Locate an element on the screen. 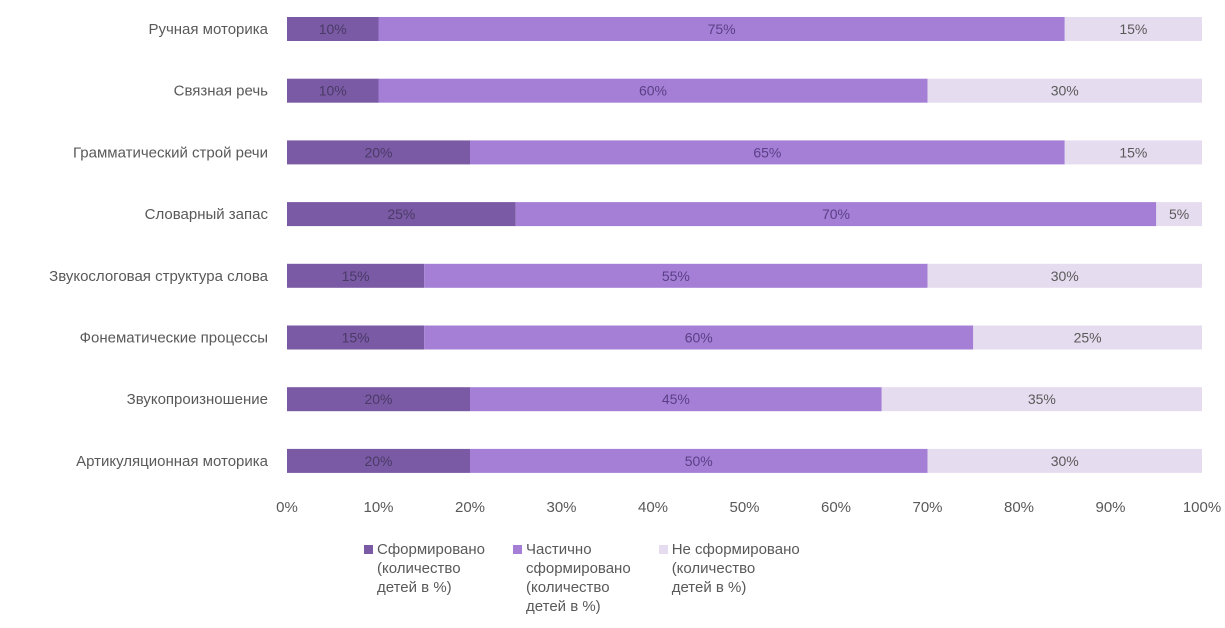 The width and height of the screenshot is (1225, 628). data-label: 35% is located at coordinates (1042, 399).